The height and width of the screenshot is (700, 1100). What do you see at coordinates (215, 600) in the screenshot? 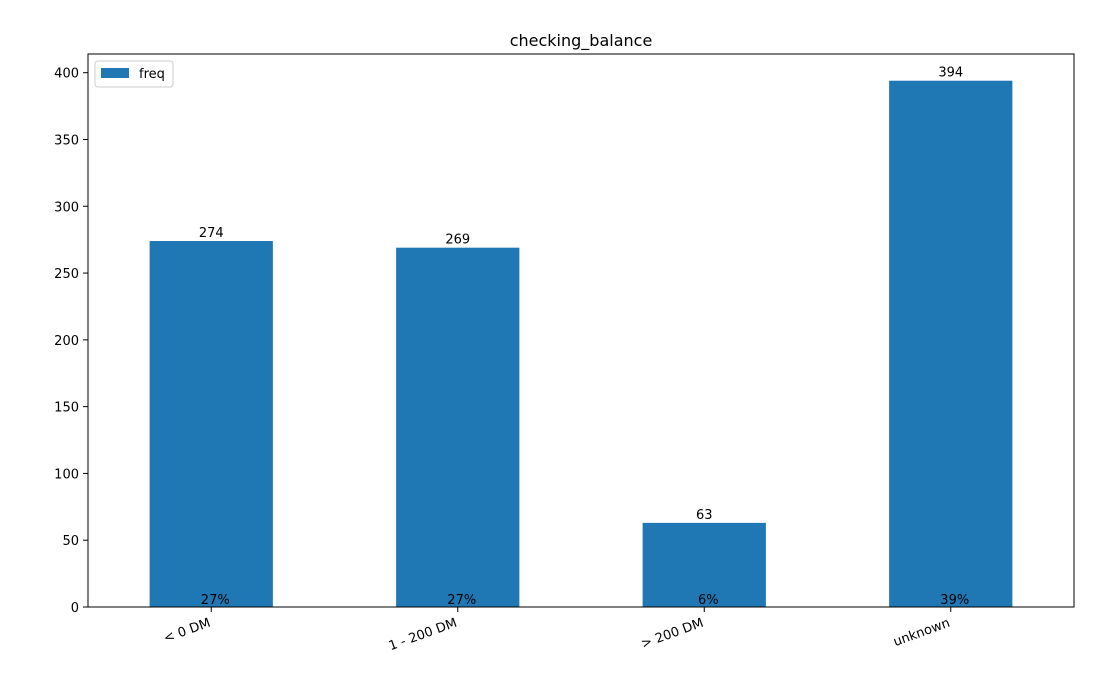
I see `percent-label-0: 27%` at bounding box center [215, 600].